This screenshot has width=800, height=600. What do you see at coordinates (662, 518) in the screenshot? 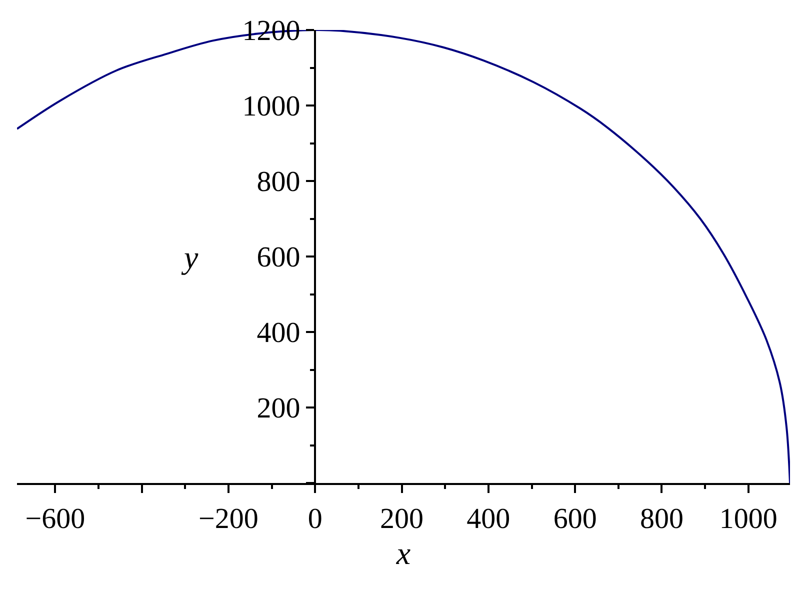
I see `x-tick-label: 800` at bounding box center [662, 518].